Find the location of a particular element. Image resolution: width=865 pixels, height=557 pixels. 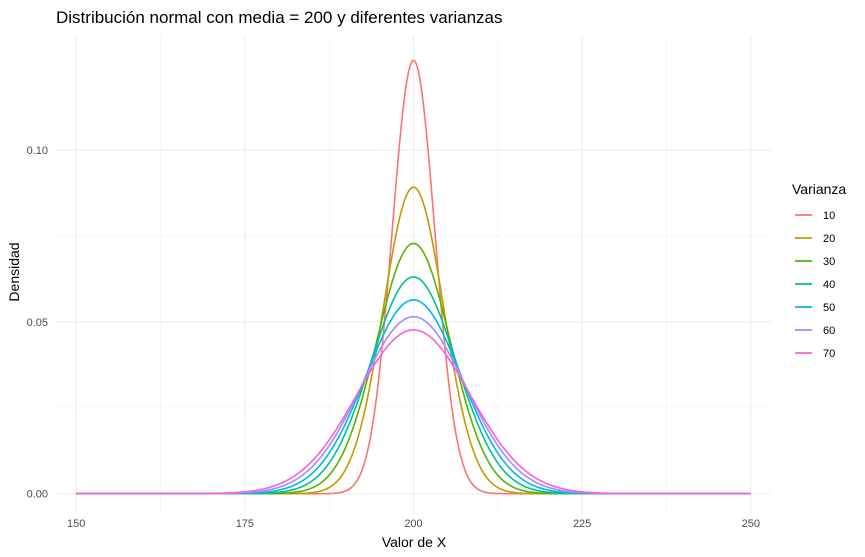

x-tick-label: 200 is located at coordinates (413, 524).